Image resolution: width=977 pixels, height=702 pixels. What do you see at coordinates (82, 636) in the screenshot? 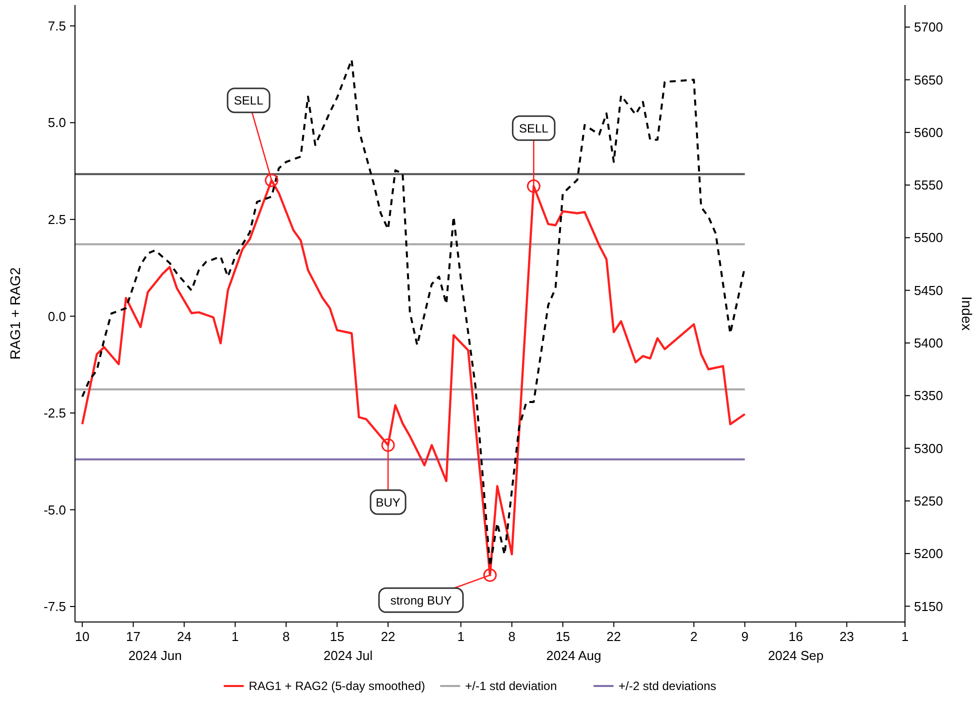
I see `x-tick-label: 10` at bounding box center [82, 636].